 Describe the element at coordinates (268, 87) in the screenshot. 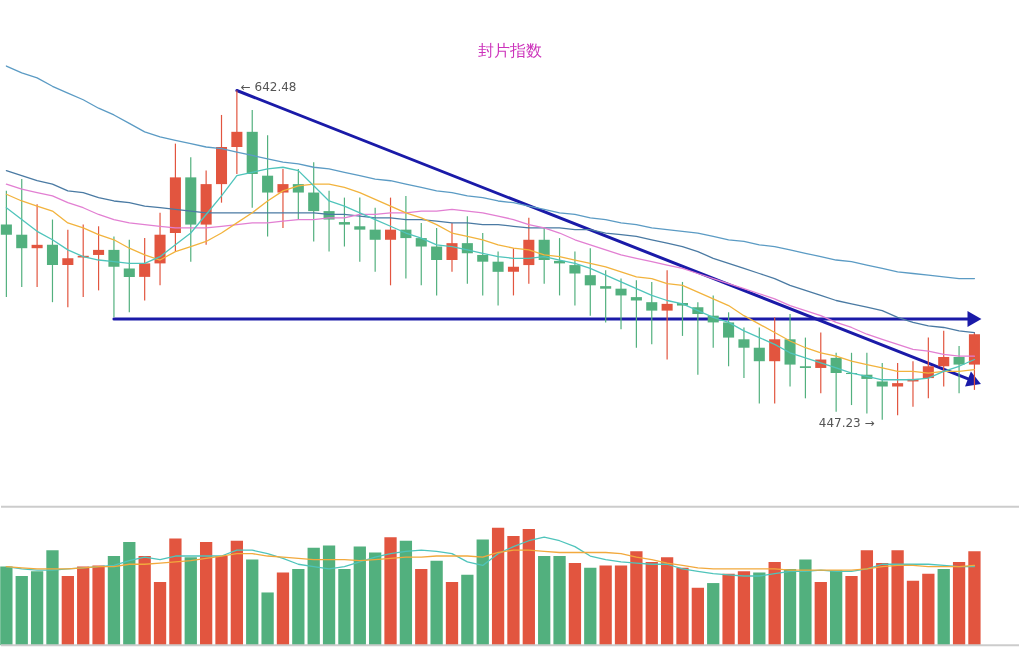

I see `annotation: ← 642.48` at that location.